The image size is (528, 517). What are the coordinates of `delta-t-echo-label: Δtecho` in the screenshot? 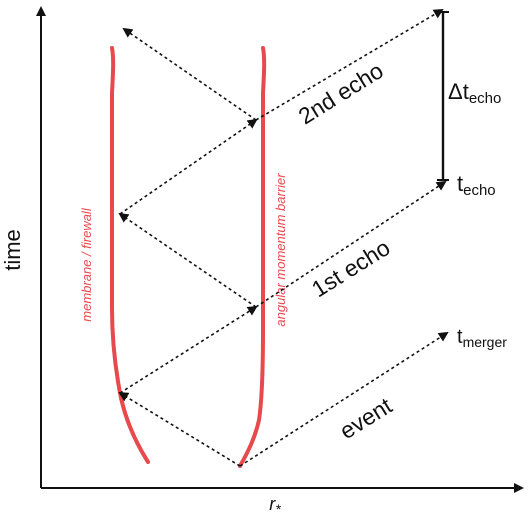 It's located at (474, 93).